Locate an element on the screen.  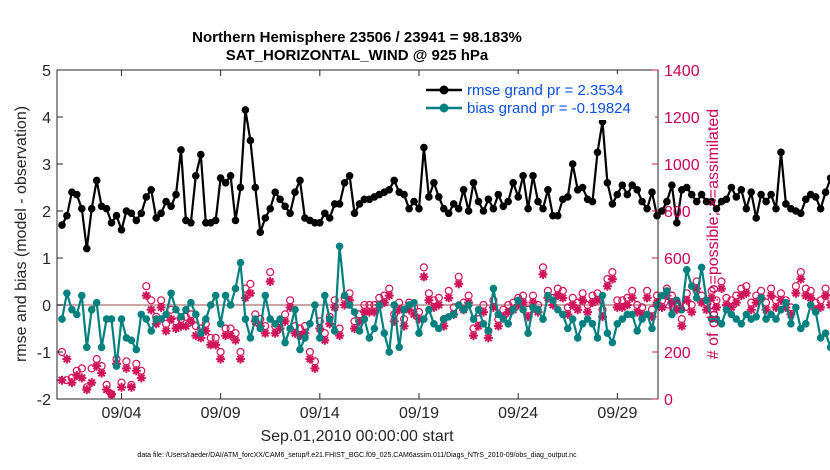
legend-rmse-label: rmse grand pr = 2.3534 is located at coordinates (545, 90).